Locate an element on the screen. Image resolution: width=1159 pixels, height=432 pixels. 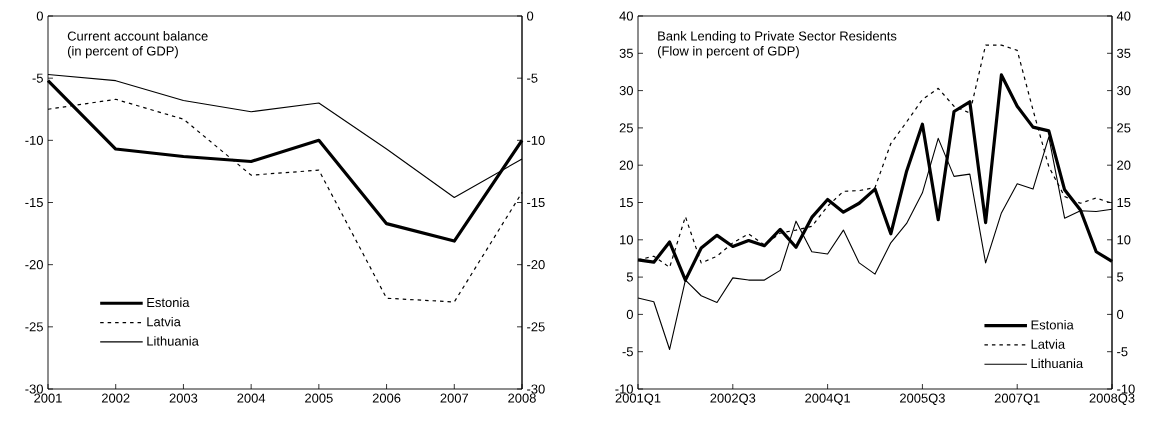
x-tick-label: 2007 is located at coordinates (454, 398).